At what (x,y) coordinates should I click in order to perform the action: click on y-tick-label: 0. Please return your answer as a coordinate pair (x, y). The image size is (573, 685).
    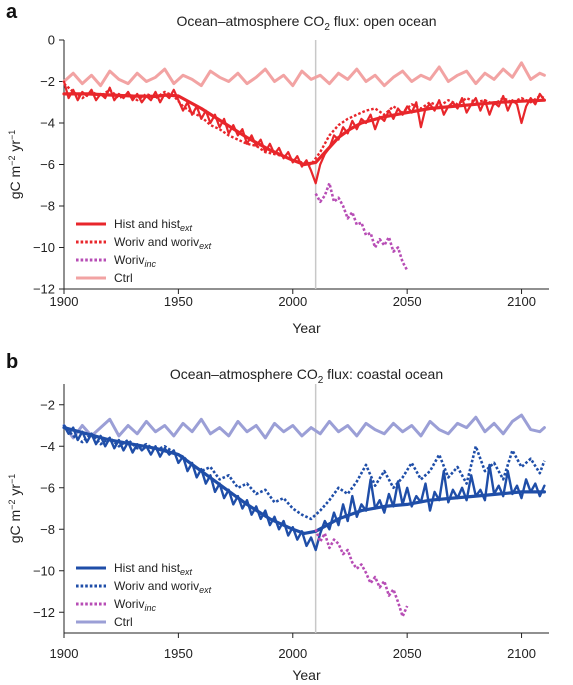
    Looking at the image, I should click on (51, 40).